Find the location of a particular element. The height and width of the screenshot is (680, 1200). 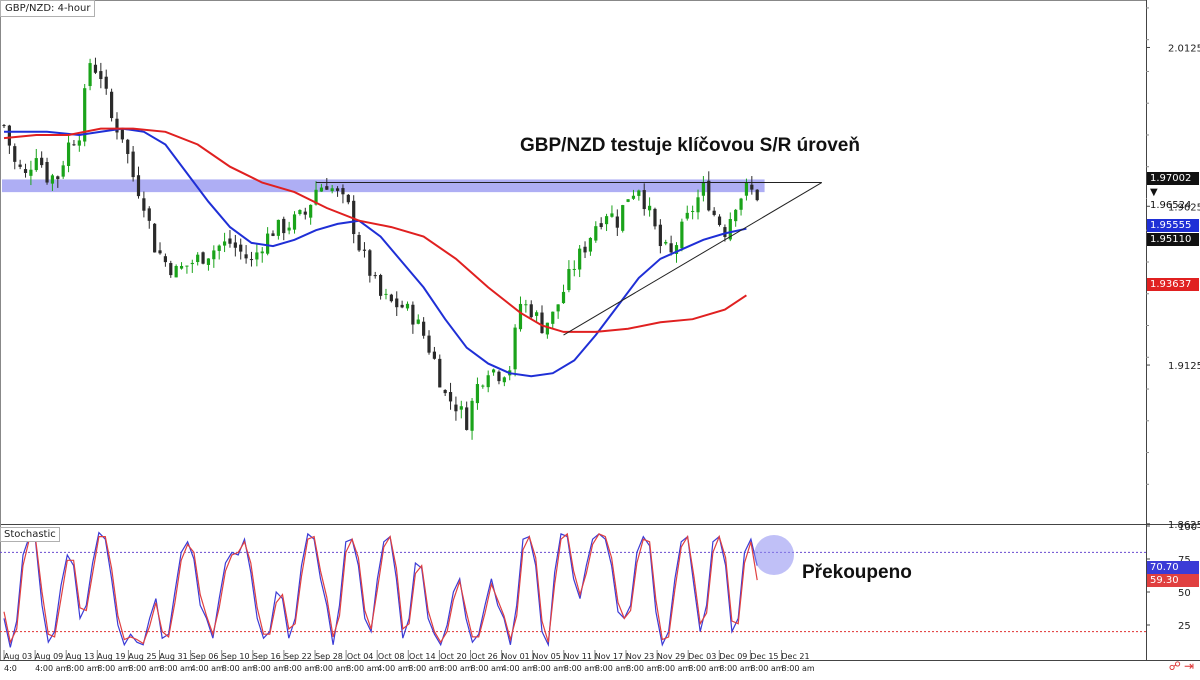

stoch-d-tag: 59.30 is located at coordinates (1173, 580).